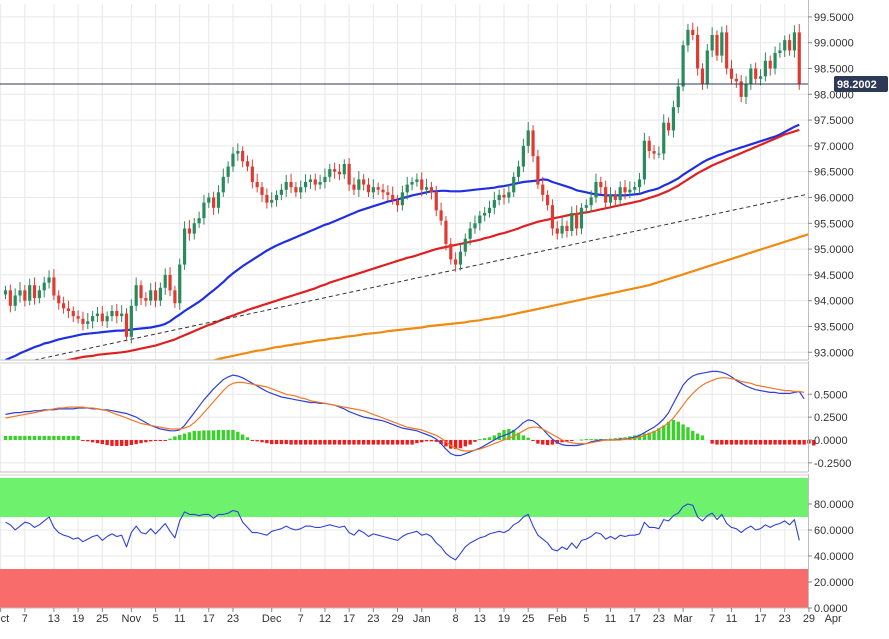  Describe the element at coordinates (834, 302) in the screenshot. I see `y-tick-label: 94.0000` at that location.